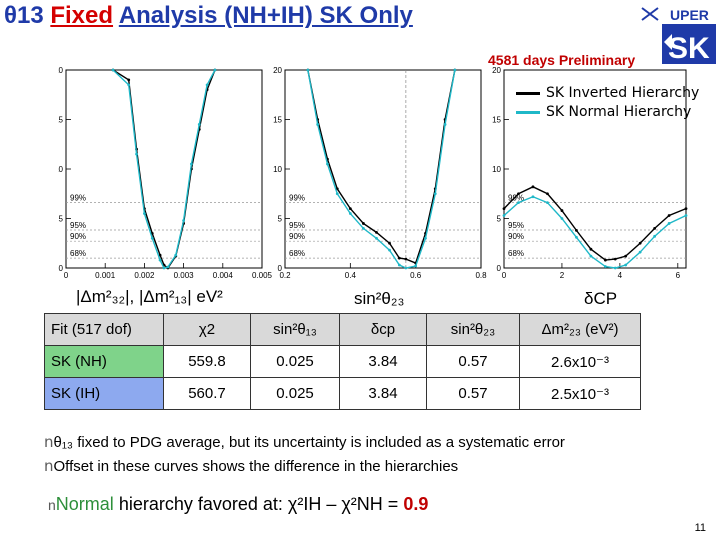  I want to click on x-tick-label: 0.004, so click(223, 275).